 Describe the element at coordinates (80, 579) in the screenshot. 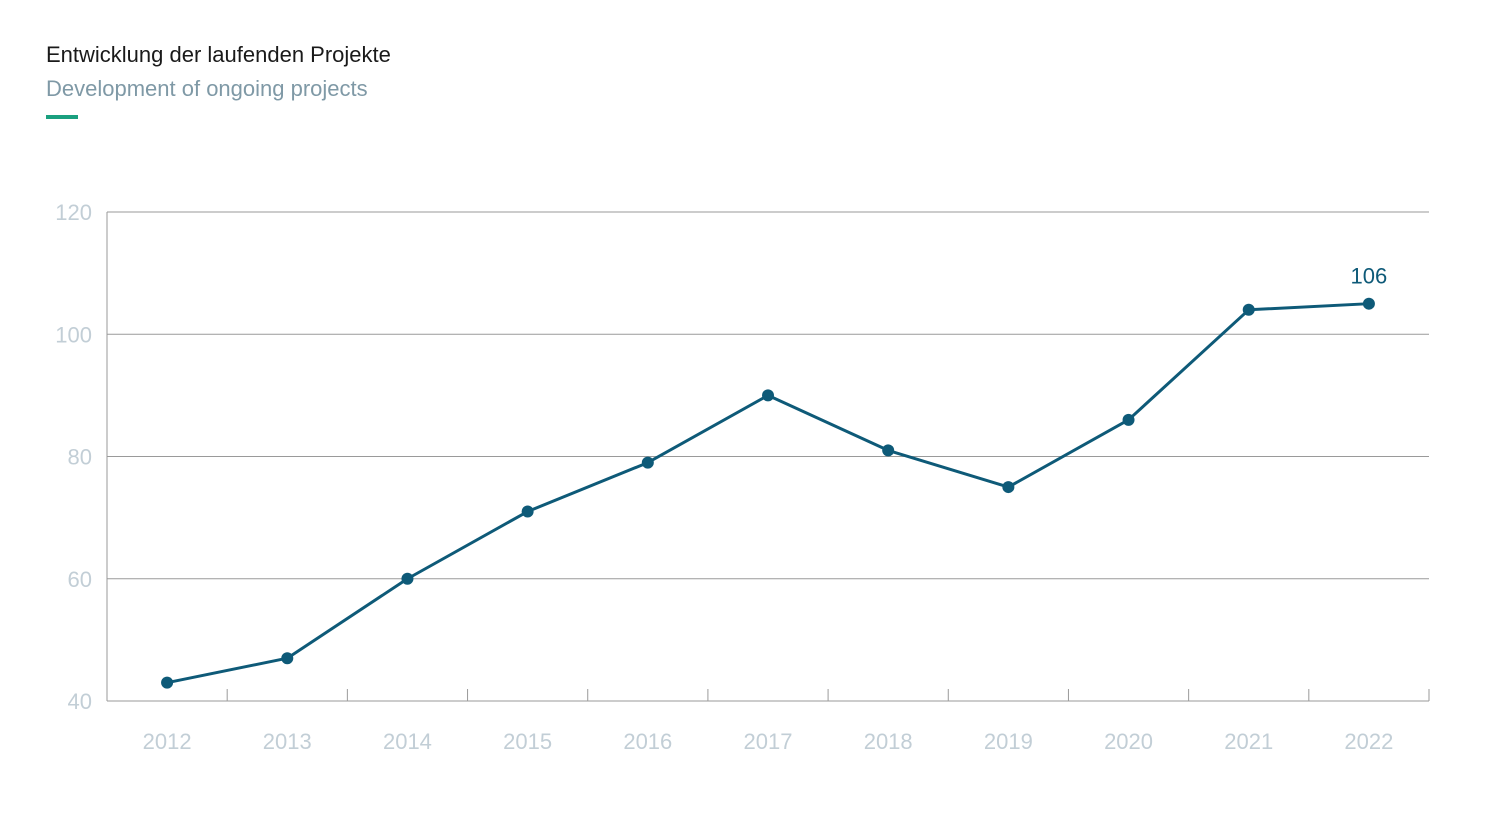

I see `y-tick-label-60: 60` at that location.